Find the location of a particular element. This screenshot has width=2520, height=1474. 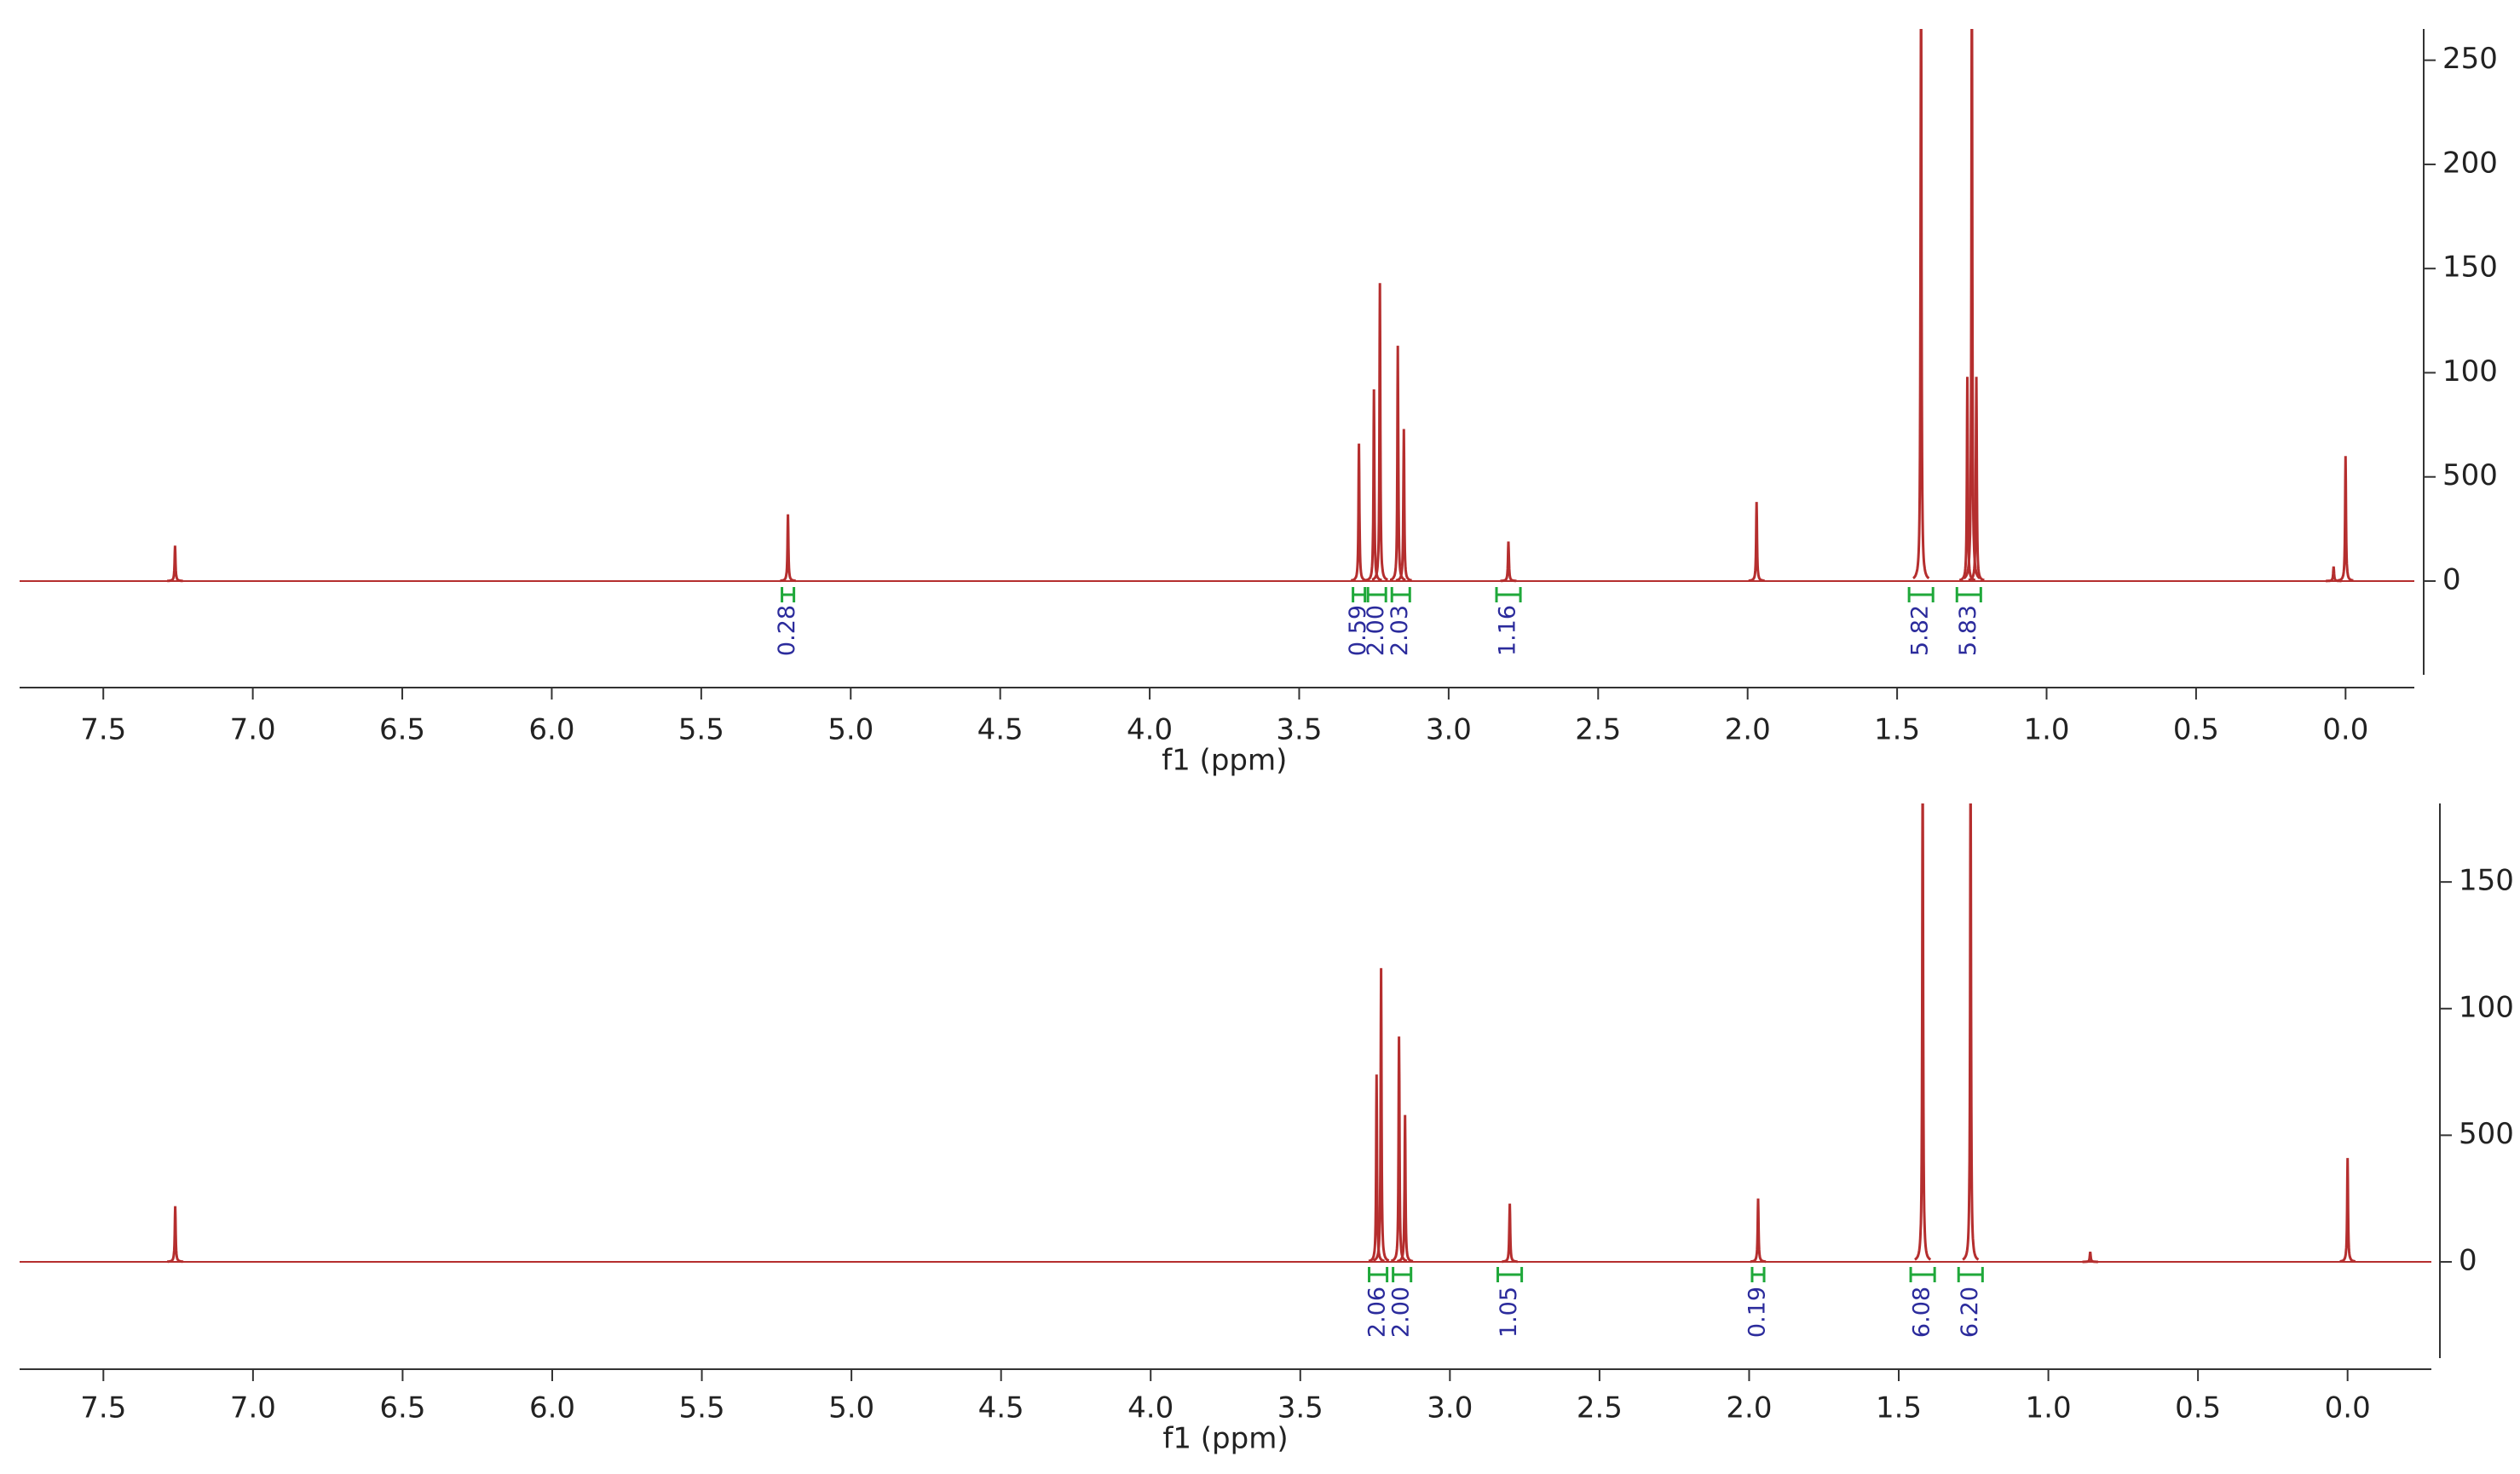

y-tick-label: 200 is located at coordinates (2470, 163).